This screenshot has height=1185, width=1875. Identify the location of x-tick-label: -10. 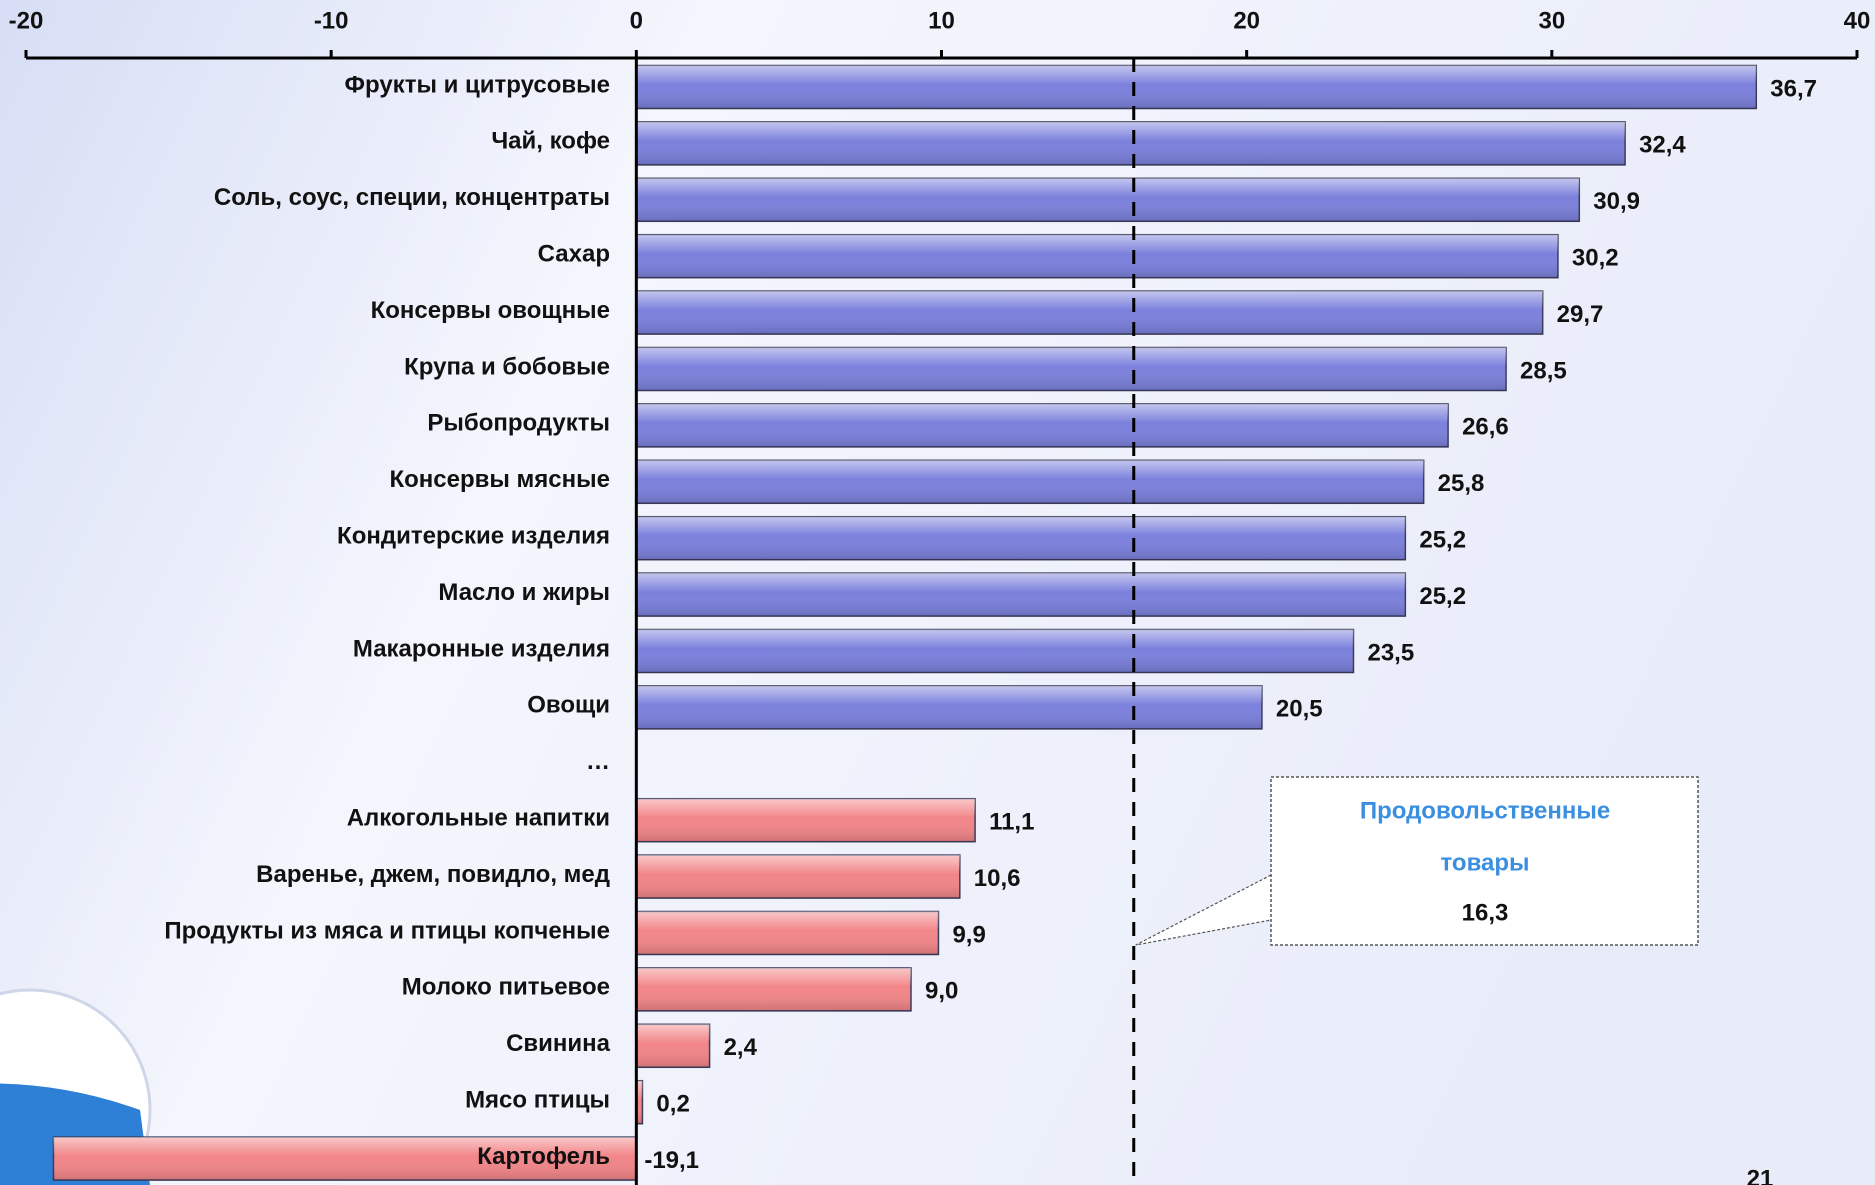
(331, 20).